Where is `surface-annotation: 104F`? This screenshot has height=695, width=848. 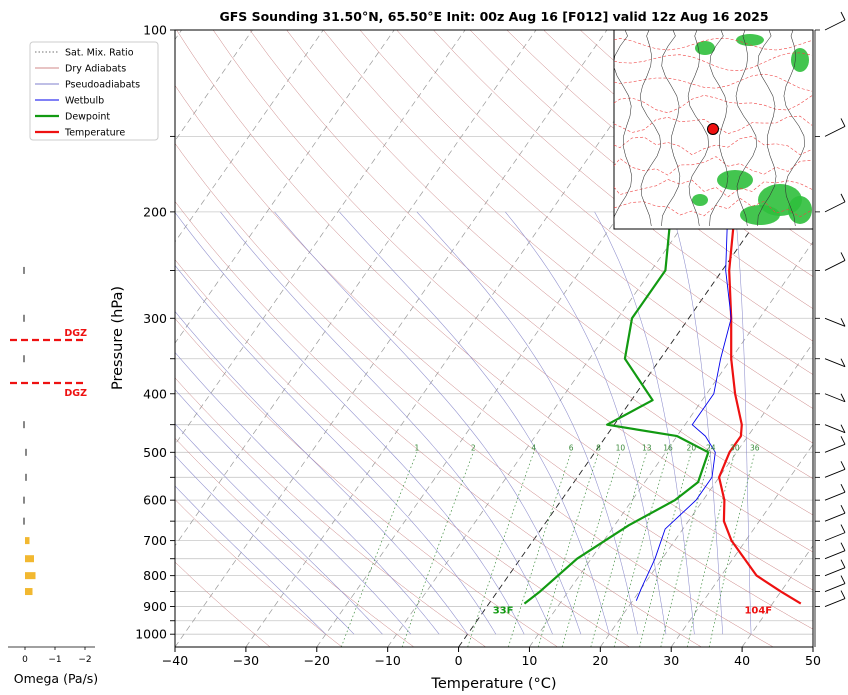
surface-annotation: 104F is located at coordinates (758, 611).